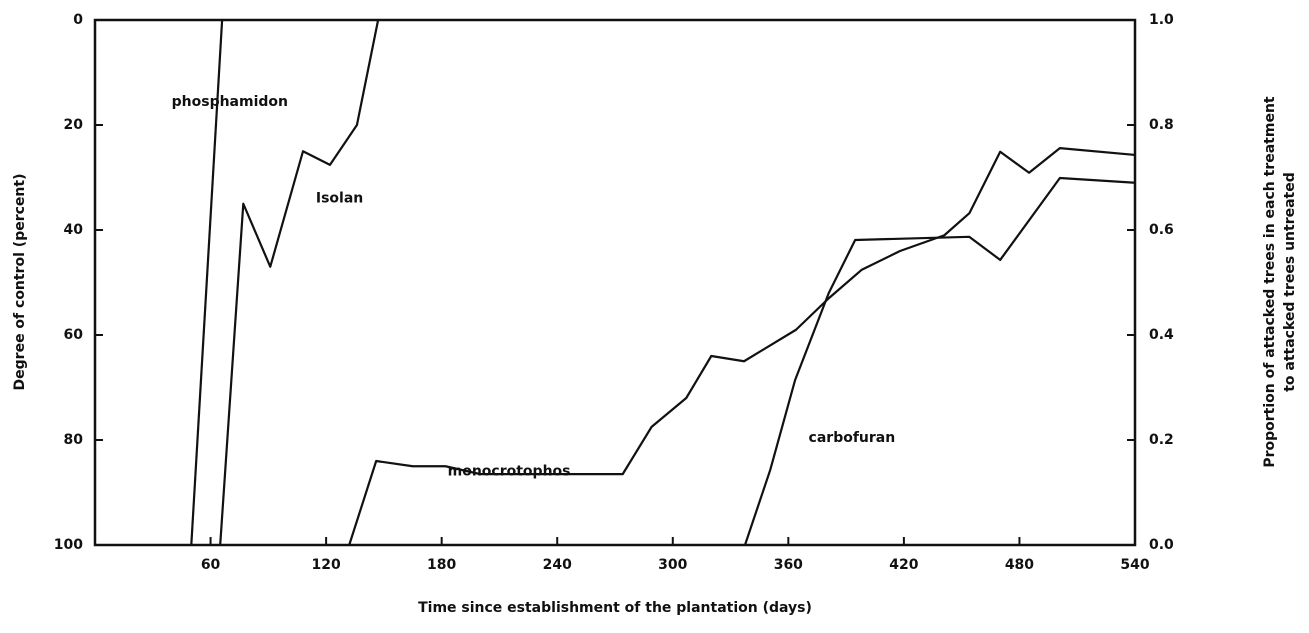  Describe the element at coordinates (1161, 545) in the screenshot. I see `y2-tick-label: 0.0` at that location.